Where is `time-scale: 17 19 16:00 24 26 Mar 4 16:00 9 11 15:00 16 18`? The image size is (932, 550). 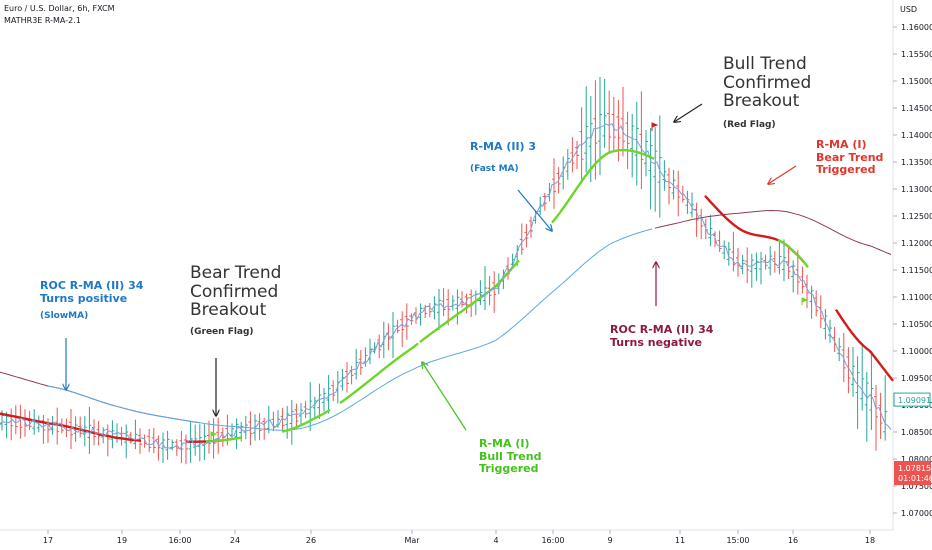 time-scale: 17 19 16:00 24 26 Mar 4 16:00 9 11 15:00 16 18 is located at coordinates (459, 537).